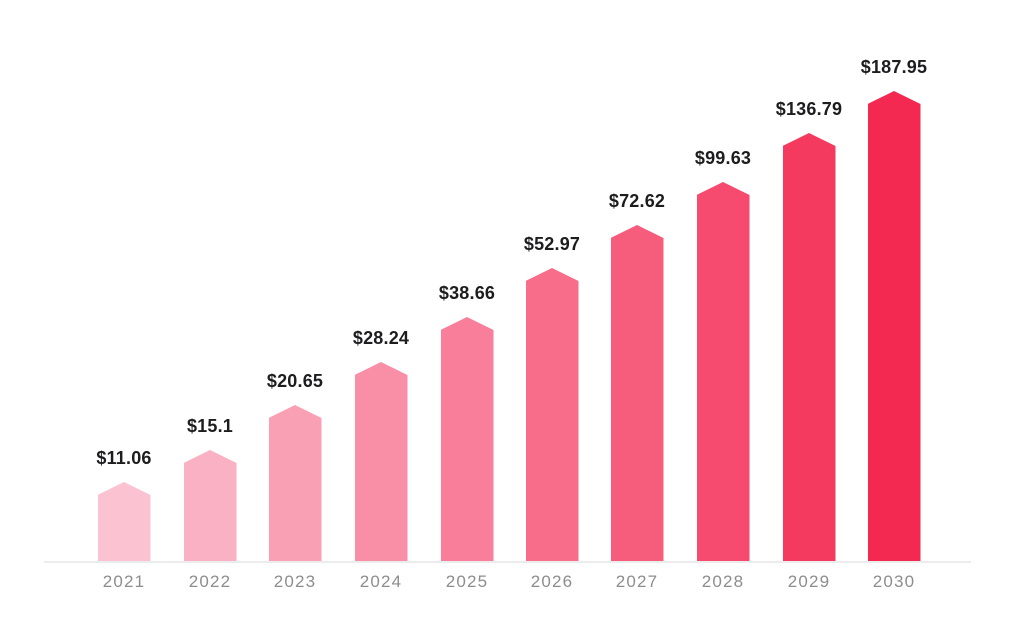 This screenshot has width=1024, height=643. I want to click on bar-2021, so click(124, 521).